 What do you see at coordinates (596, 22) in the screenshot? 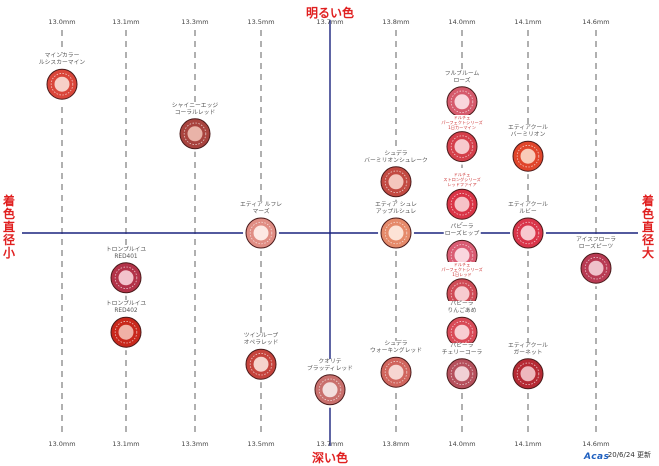
I see `tick-label-top: 14.6mm` at bounding box center [596, 22].